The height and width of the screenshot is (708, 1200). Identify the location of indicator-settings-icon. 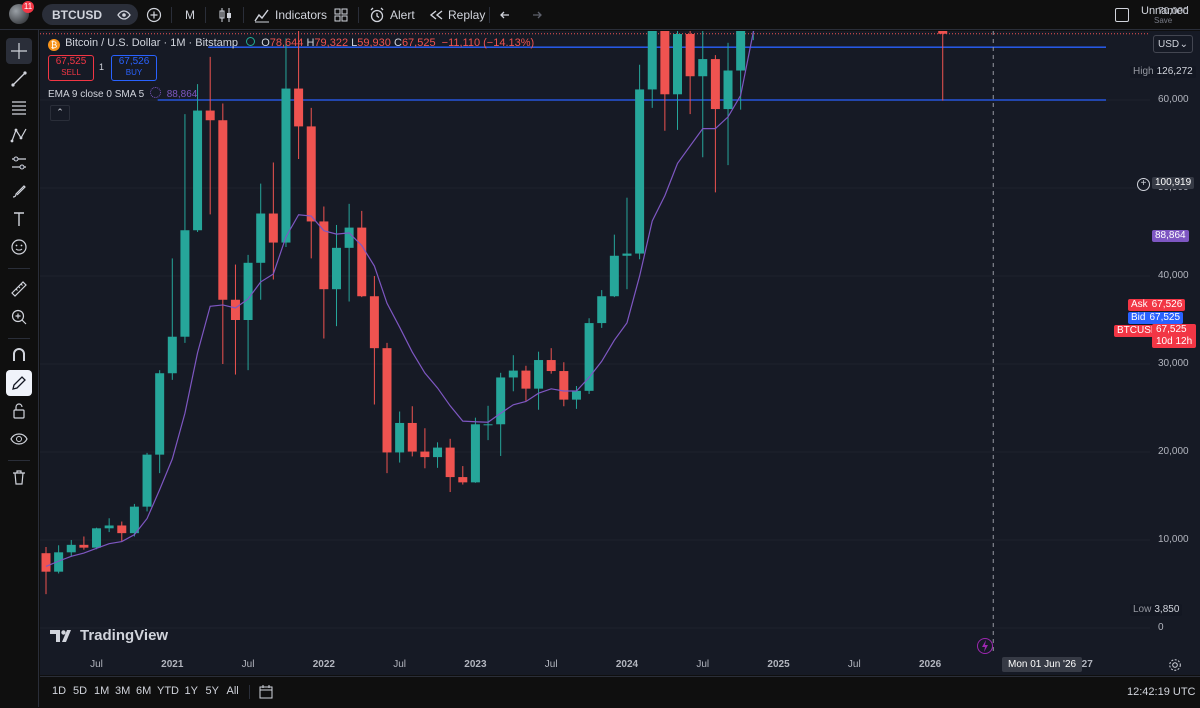
(155, 92).